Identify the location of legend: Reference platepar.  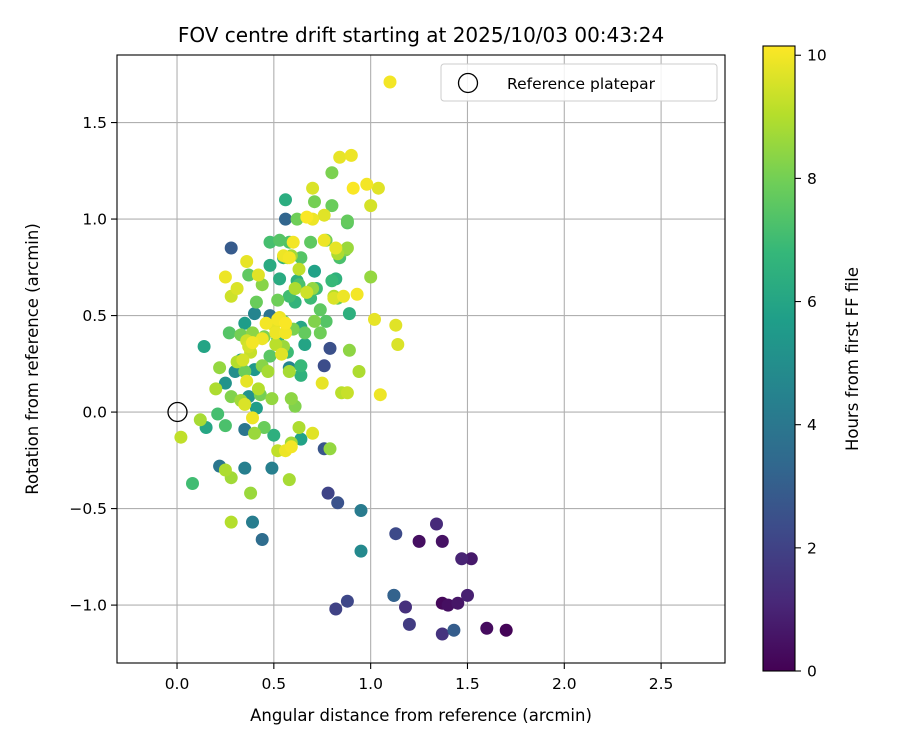
(579, 82).